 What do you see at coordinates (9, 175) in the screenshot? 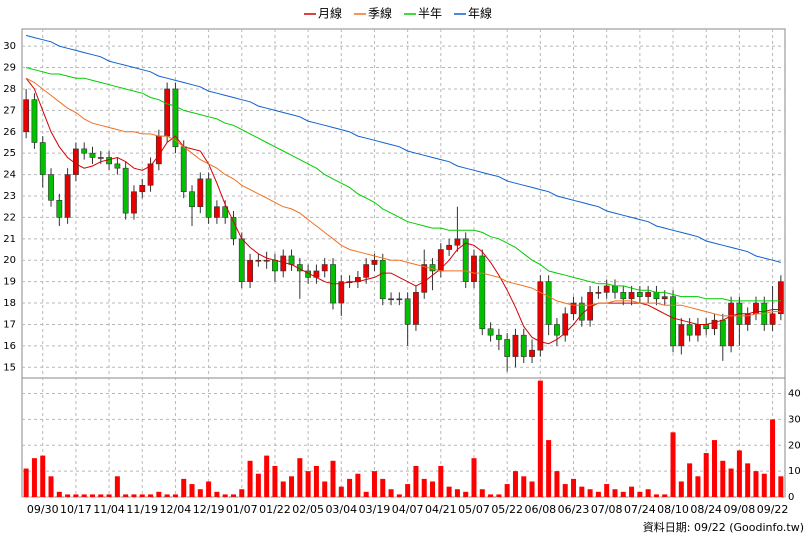
I see `y-tick-label: 24` at bounding box center [9, 175].